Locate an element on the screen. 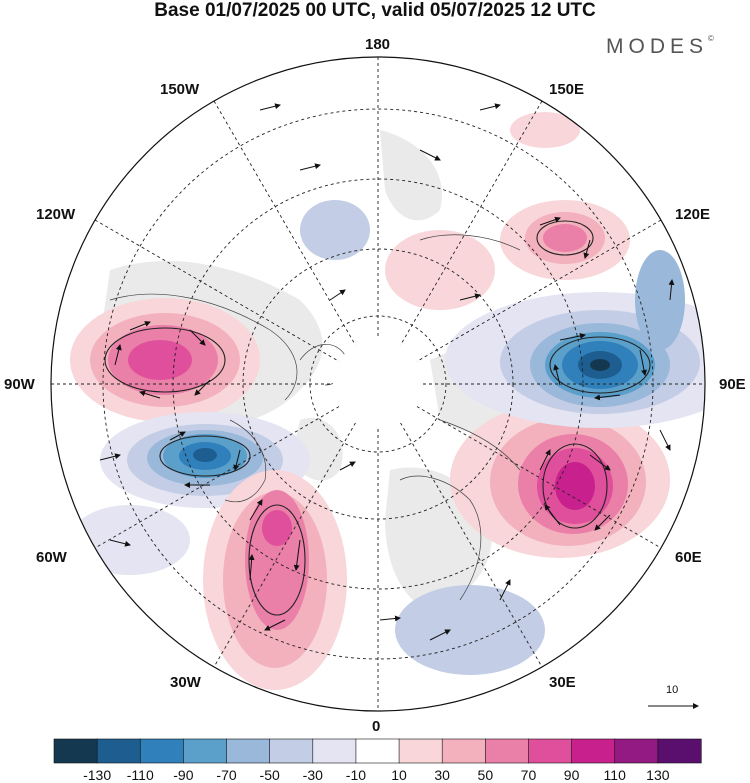  colorbar-tick-label: 10 is located at coordinates (399, 775).